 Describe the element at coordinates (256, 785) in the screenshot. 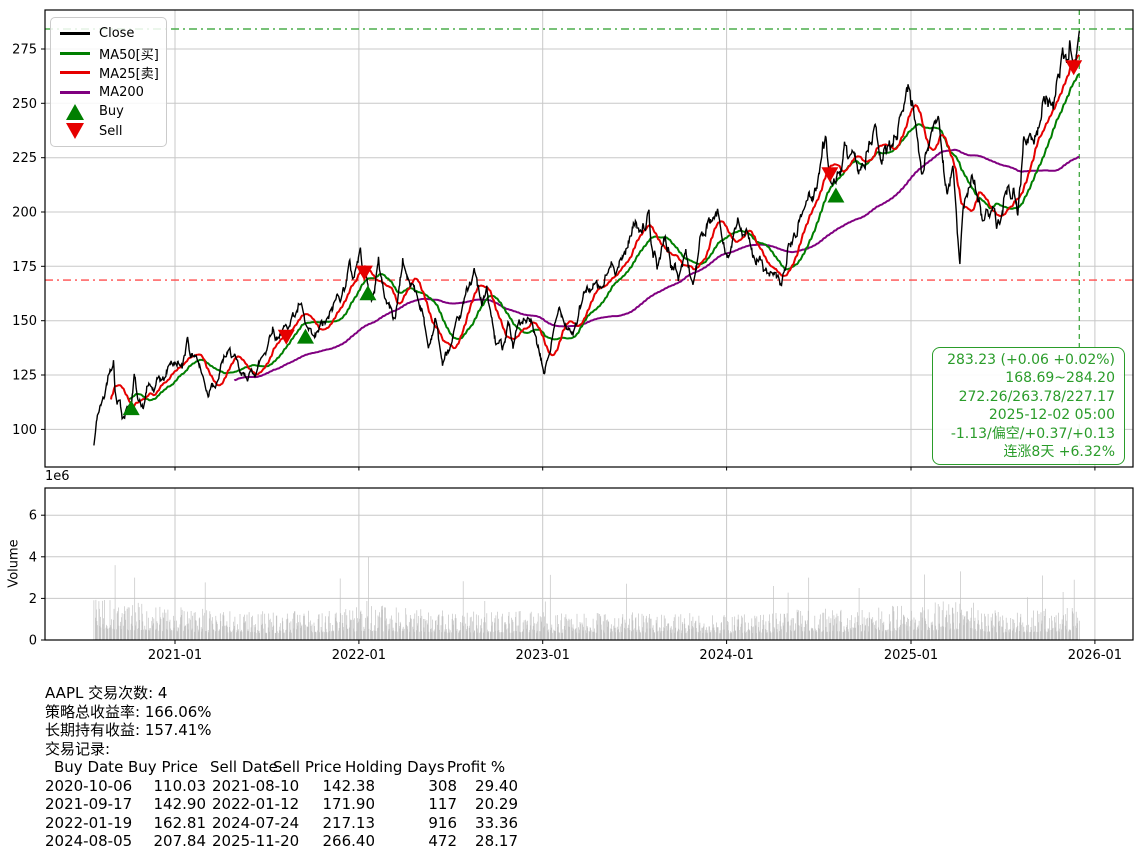

I see `trade-cell: 2021-08-10` at that location.